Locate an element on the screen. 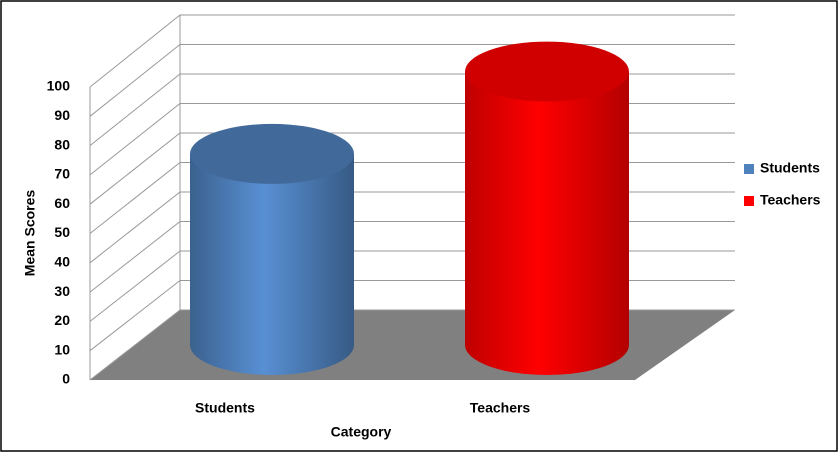  floor is located at coordinates (412, 345).